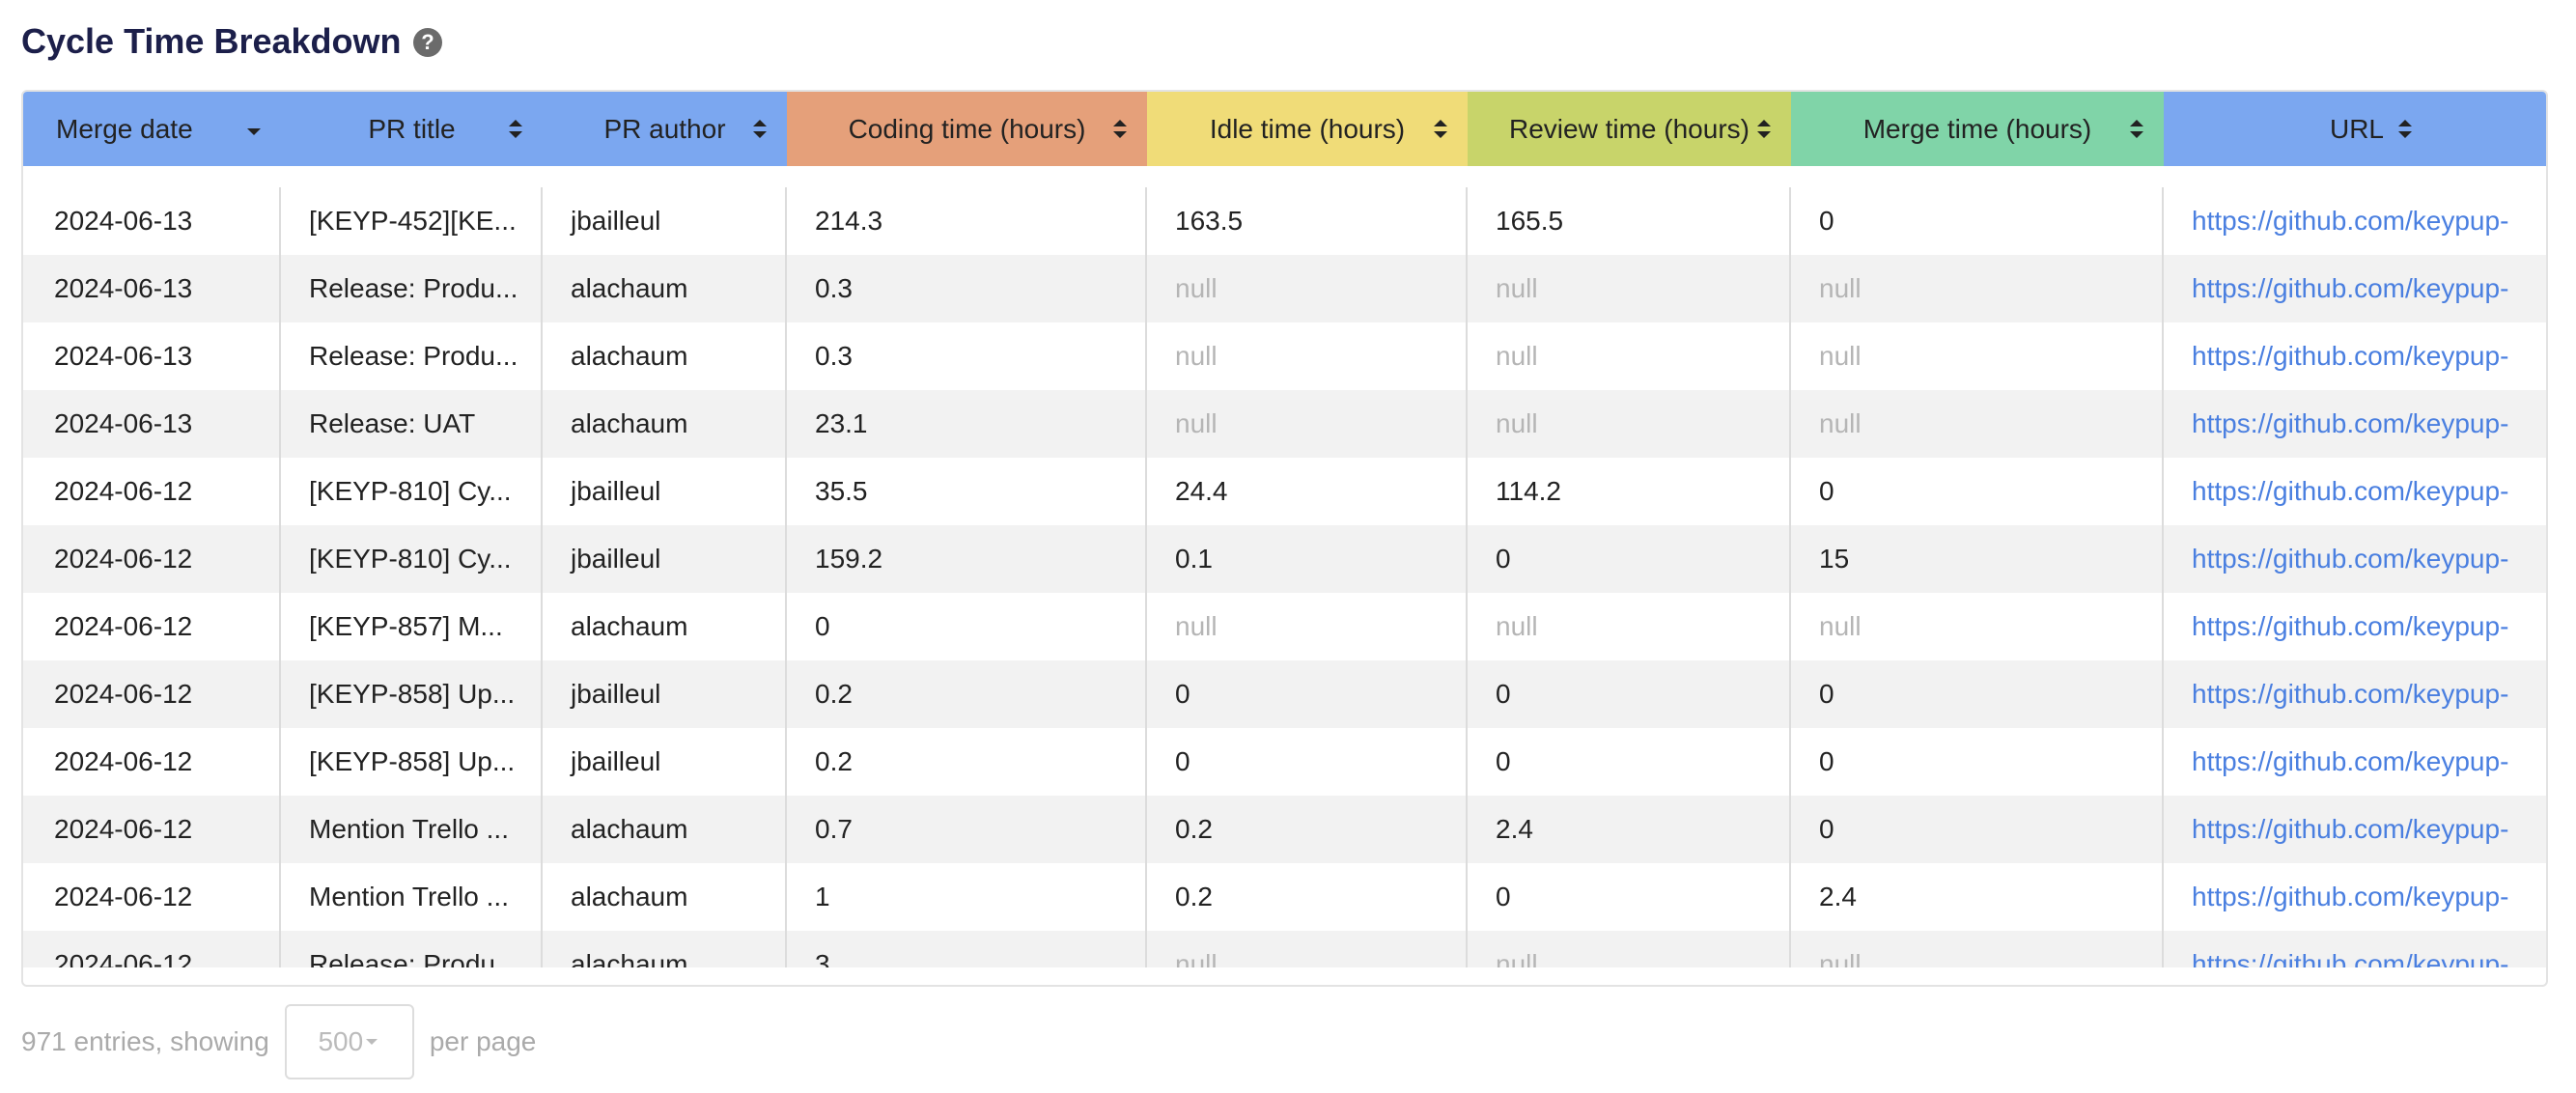 The image size is (2576, 1093). What do you see at coordinates (341, 1041) in the screenshot?
I see `per-page-value: 500` at bounding box center [341, 1041].